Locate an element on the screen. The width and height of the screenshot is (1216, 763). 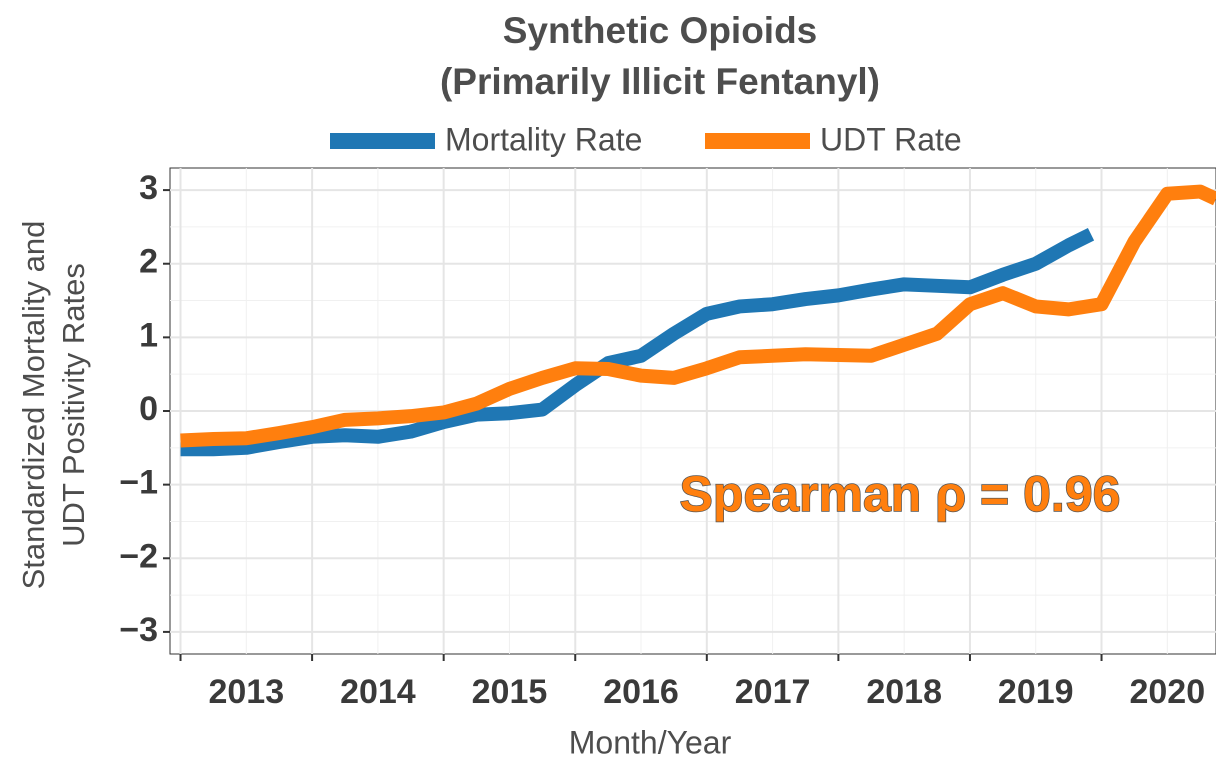
y-tick-label: −3 is located at coordinates (138, 630).